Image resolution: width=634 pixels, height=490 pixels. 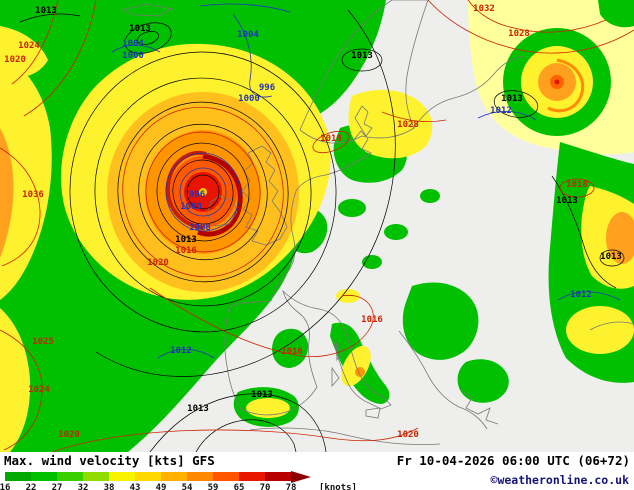 What do you see at coordinates (265, 486) in the screenshot?
I see `legend-tick: 70` at bounding box center [265, 486].